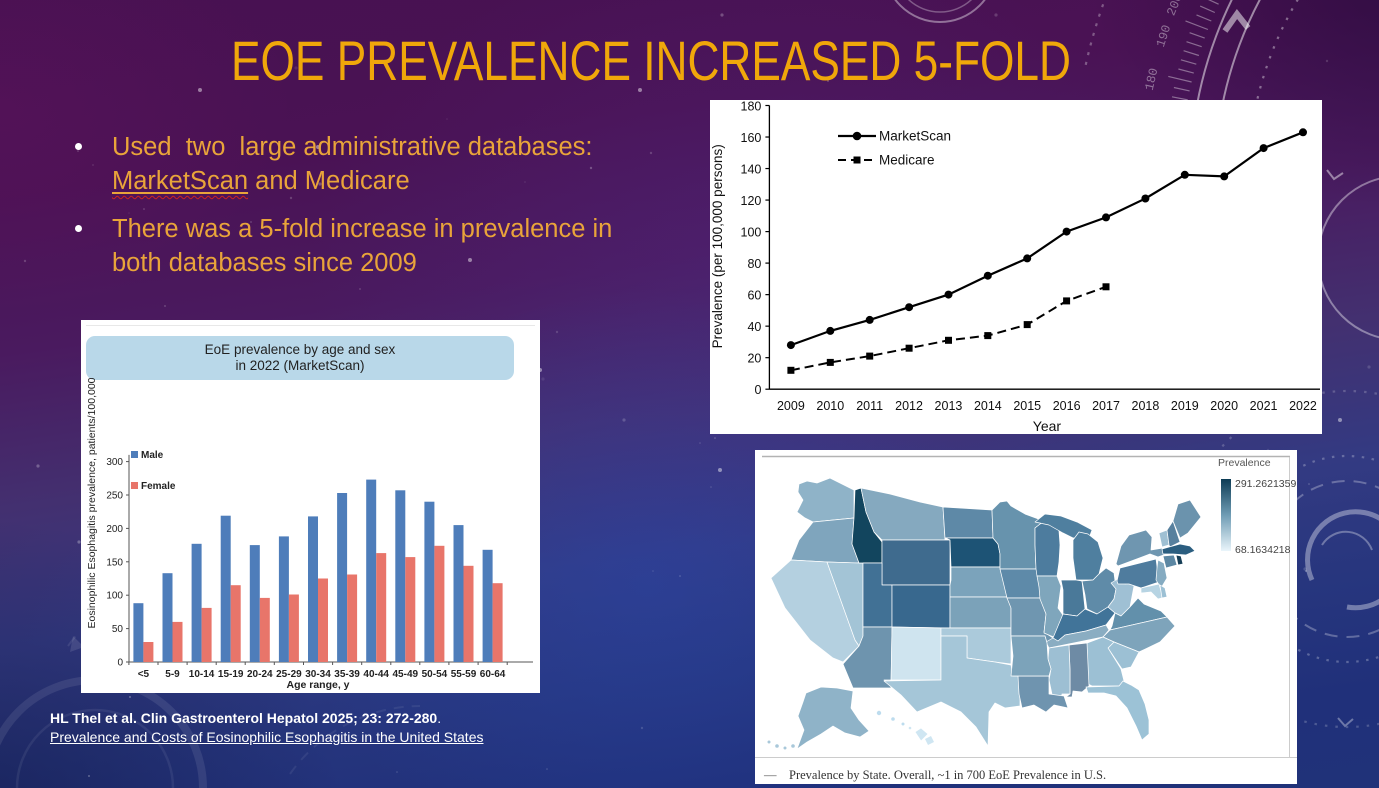  What do you see at coordinates (347, 674) in the screenshot?
I see `svg-text: 35-39` at bounding box center [347, 674].